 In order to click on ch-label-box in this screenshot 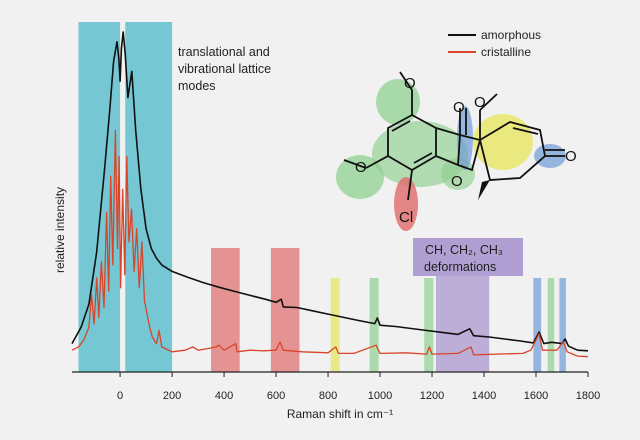, I will do `click(468, 257)`.